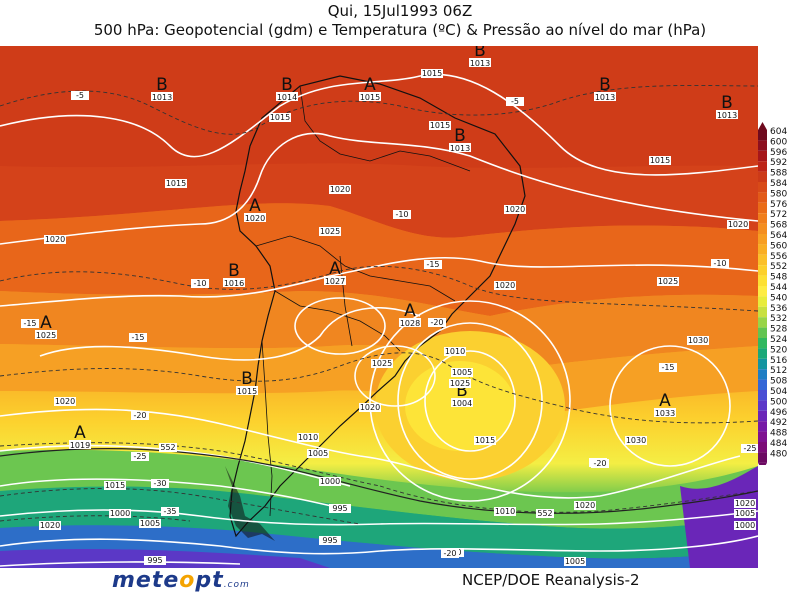  What do you see at coordinates (209, 580) in the screenshot?
I see `logo-text-post: pt` at bounding box center [209, 580].